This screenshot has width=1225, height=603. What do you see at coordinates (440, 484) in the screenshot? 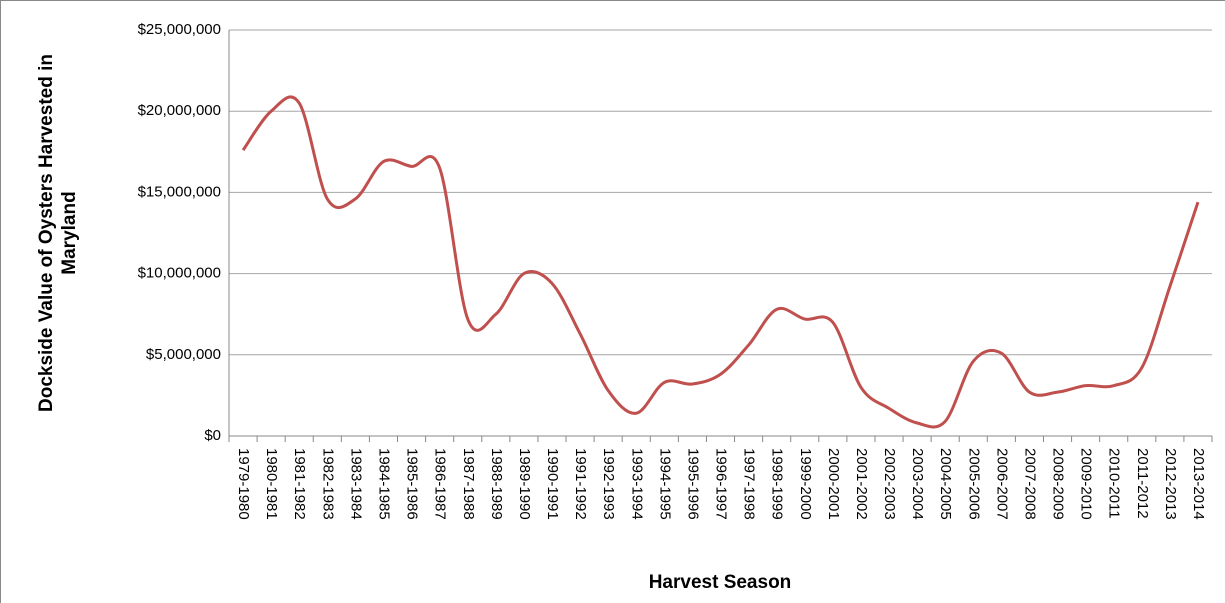
I see `x-tick-label: 1986-1987` at bounding box center [440, 484].